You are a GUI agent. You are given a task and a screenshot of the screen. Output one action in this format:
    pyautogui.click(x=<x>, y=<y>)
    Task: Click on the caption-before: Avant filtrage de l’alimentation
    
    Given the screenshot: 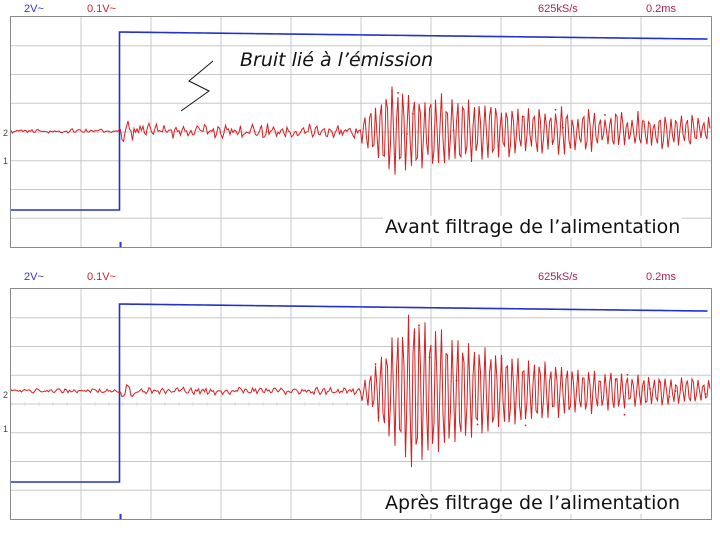 What is the action you would take?
    pyautogui.click(x=532, y=227)
    